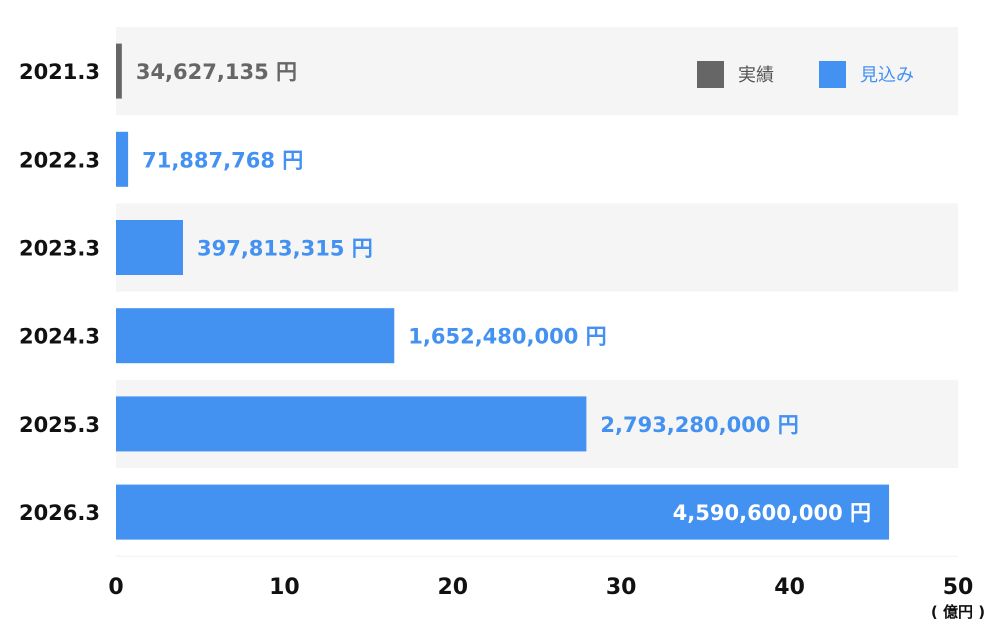 This screenshot has width=1000, height=642. What do you see at coordinates (59, 72) in the screenshot?
I see `category-label: 2021.3` at bounding box center [59, 72].